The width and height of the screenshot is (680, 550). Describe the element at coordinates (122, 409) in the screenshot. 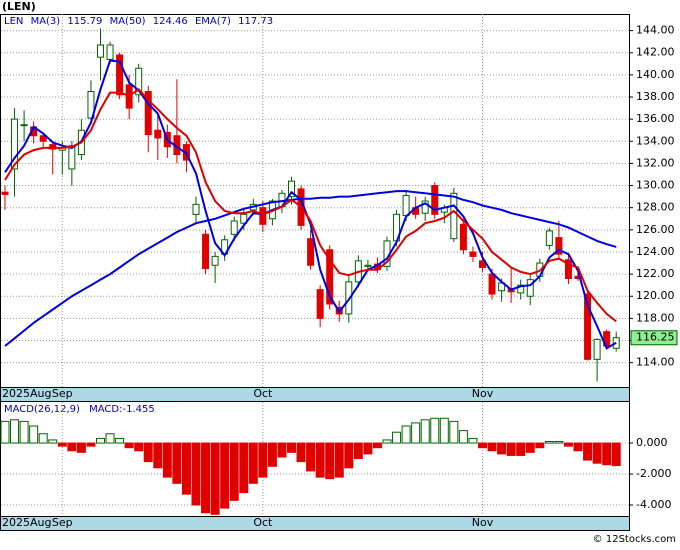

I see `macd-subtitle: MACD:-1.455` at that location.